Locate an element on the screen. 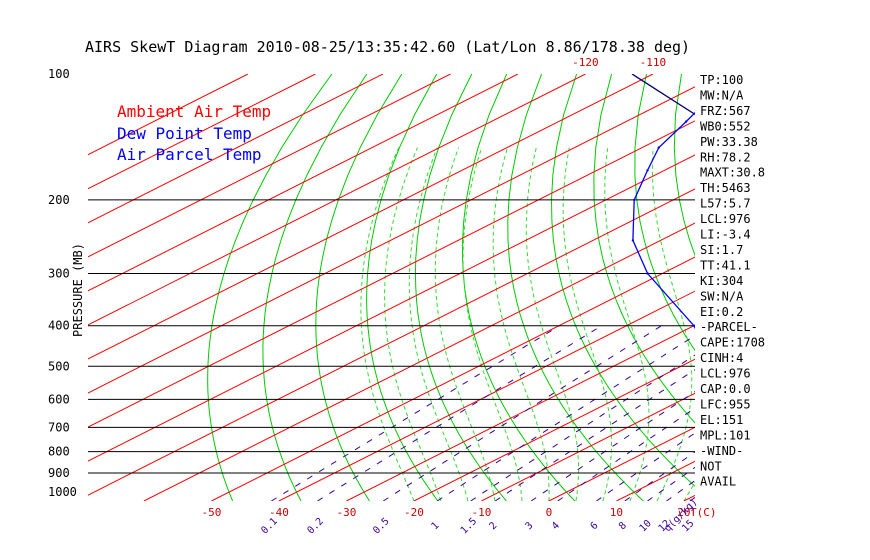 This screenshot has height=560, width=870. cape-hatching is located at coordinates (786, 315).